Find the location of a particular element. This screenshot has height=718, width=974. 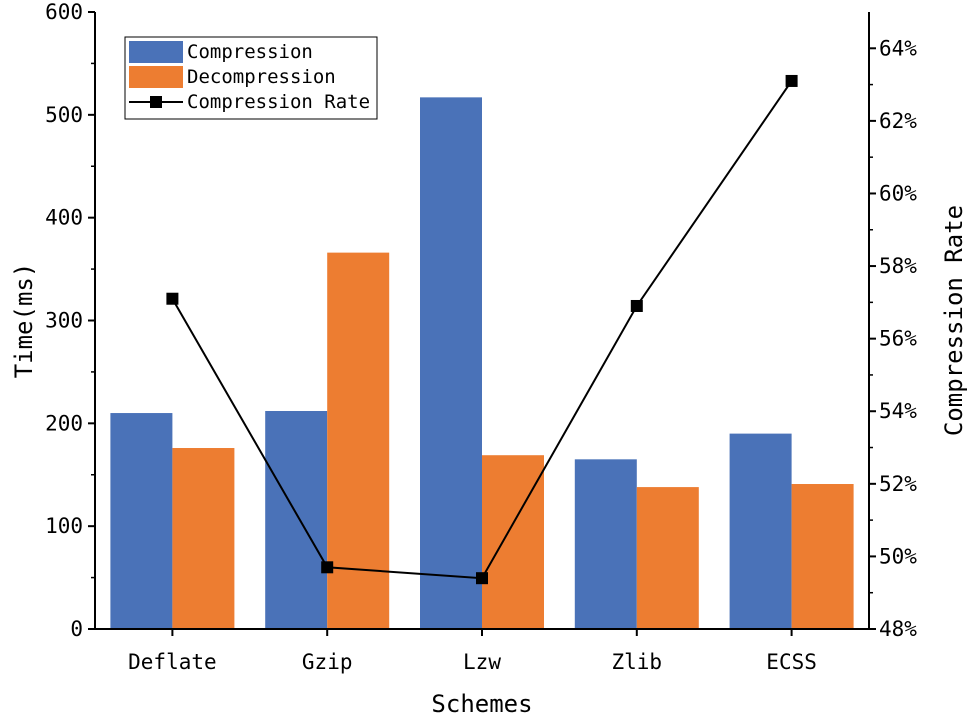

x-axis-title: Schemes is located at coordinates (481, 704).